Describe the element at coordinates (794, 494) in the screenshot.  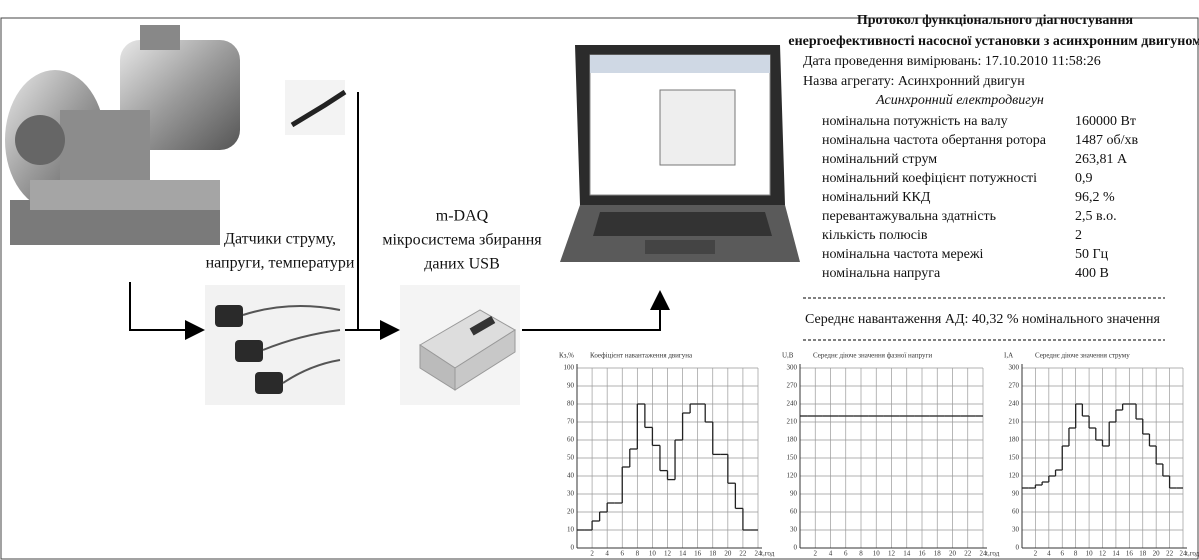
I see `y-tick-label: 90` at that location.